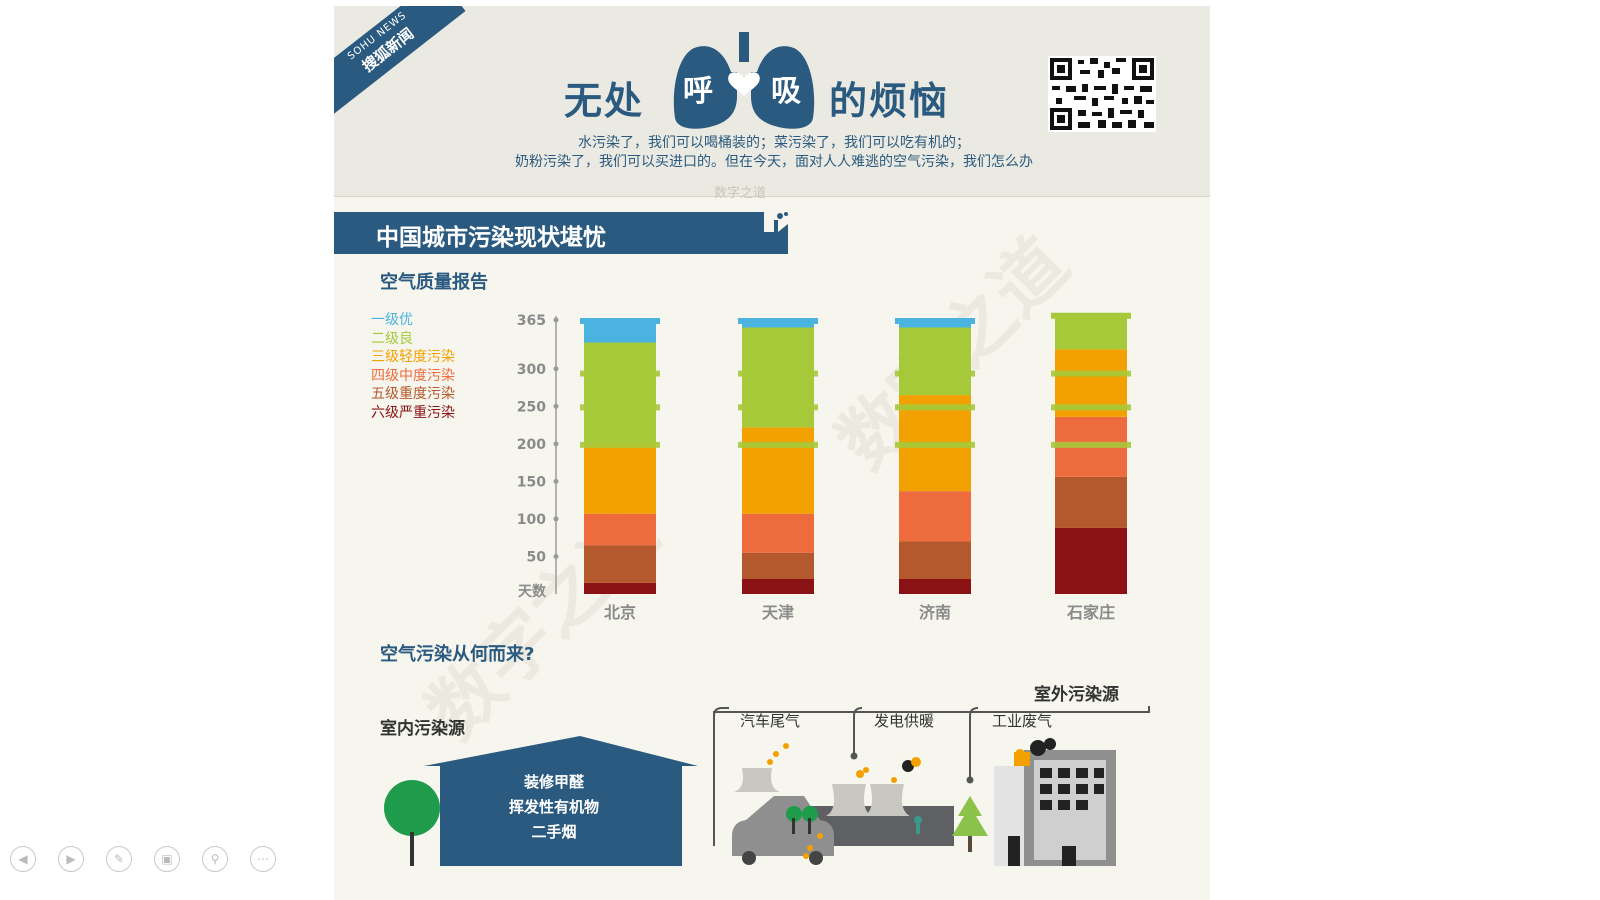 The image size is (1600, 900). I want to click on legend-item-3: 三级轻度污染, so click(413, 357).